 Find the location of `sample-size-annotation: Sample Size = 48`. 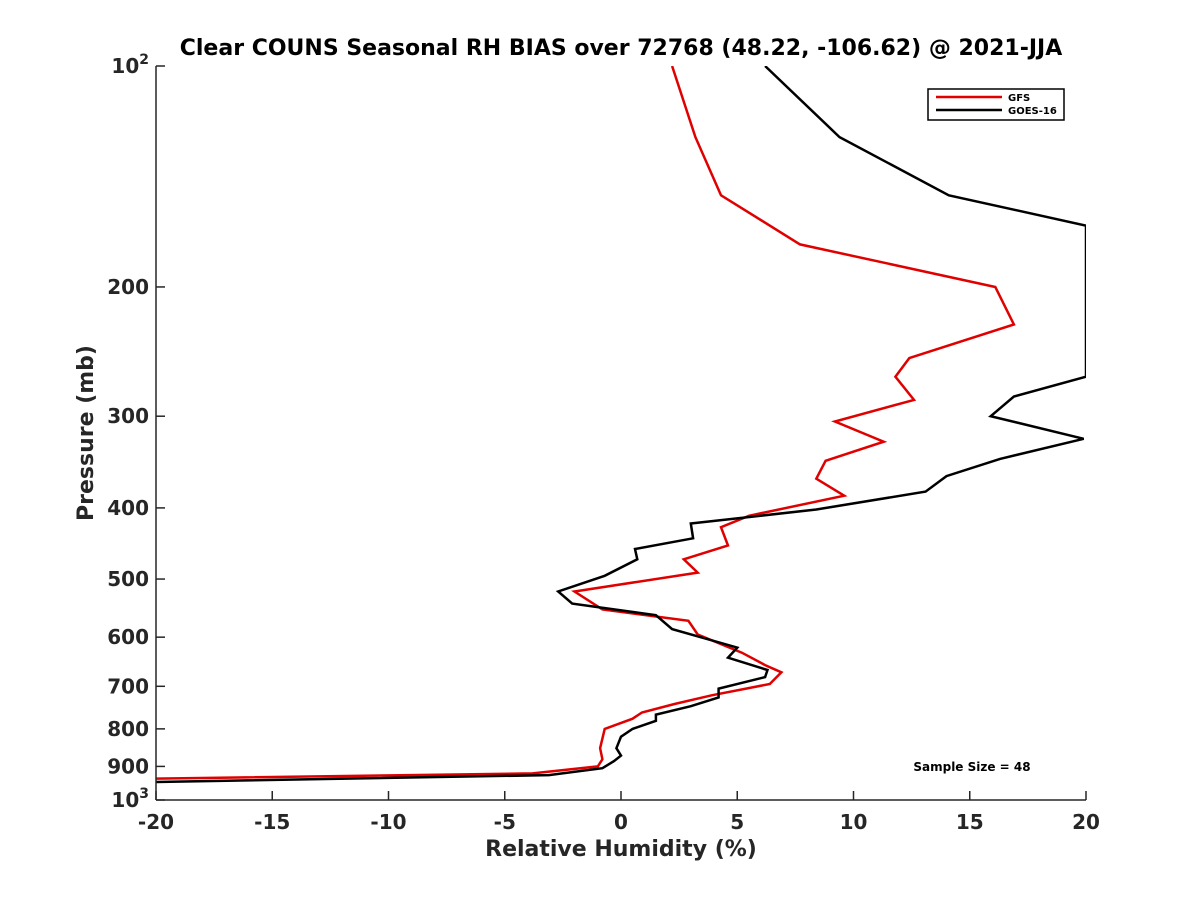

sample-size-annotation: Sample Size = 48 is located at coordinates (971, 767).